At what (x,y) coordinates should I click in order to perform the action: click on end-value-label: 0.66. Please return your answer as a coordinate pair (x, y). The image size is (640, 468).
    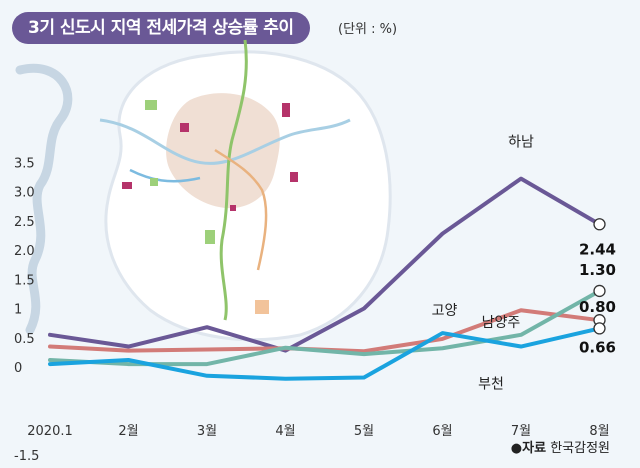
    Looking at the image, I should click on (597, 347).